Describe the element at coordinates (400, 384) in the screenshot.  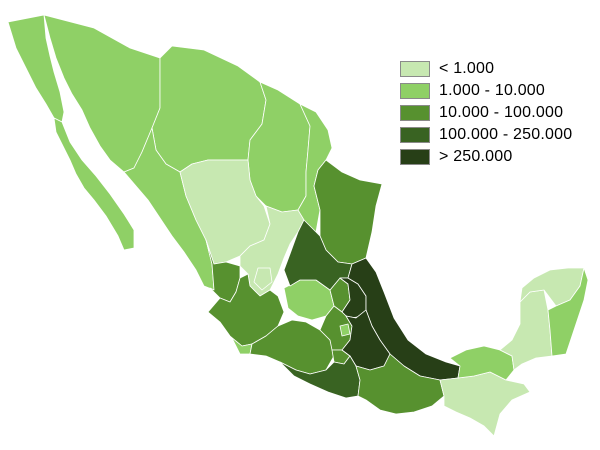
I see `state-oaxaca` at that location.